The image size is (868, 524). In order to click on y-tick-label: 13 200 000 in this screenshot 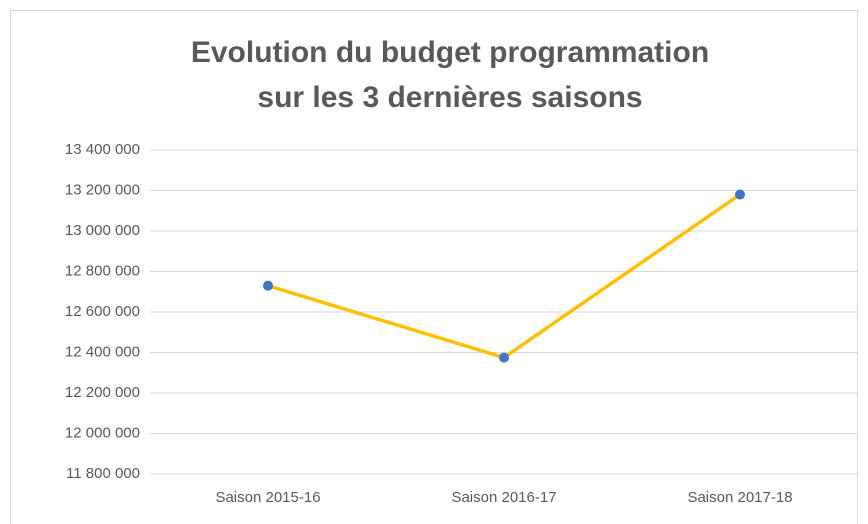, I will do `click(102, 189)`.